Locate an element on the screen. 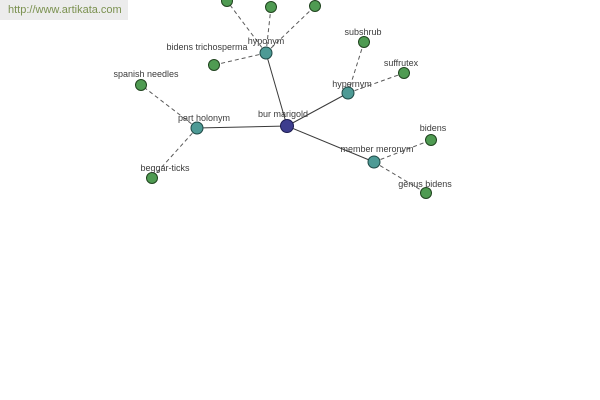 The image size is (600, 400). graph-node-bur-marigold is located at coordinates (287, 126).